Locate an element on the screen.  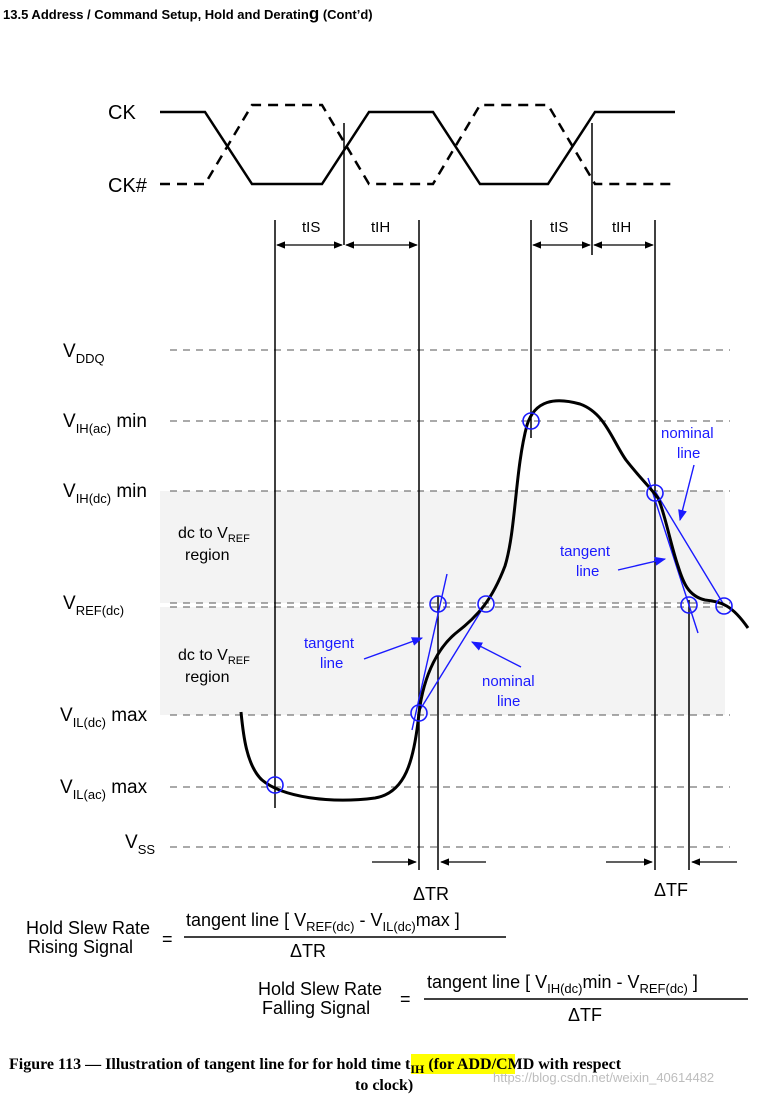
vref-label: VREF(dc) is located at coordinates (93, 605).